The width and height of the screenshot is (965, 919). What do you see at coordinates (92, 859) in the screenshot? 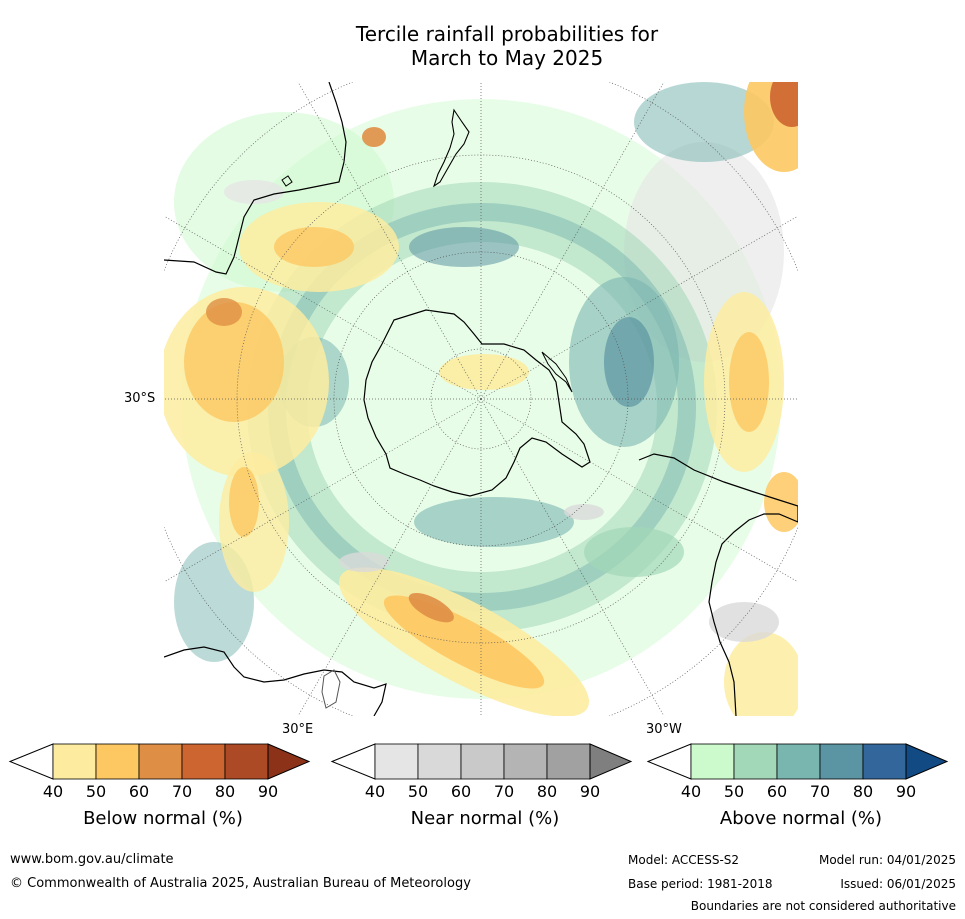
I see `website-link: www.bom.gov.au/climate` at bounding box center [92, 859].